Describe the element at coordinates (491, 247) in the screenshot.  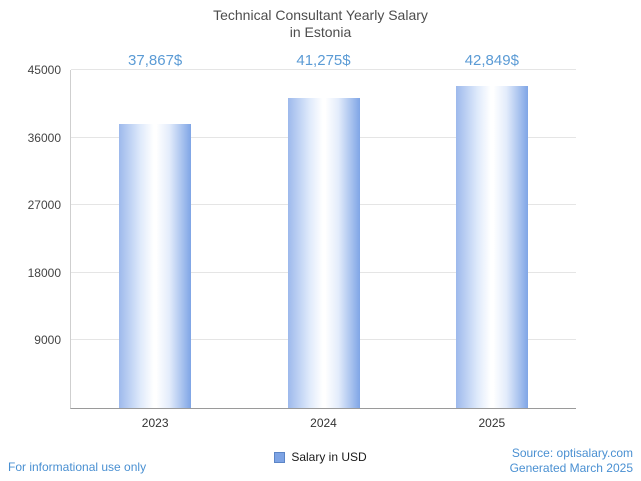
I see `bar-2025` at that location.